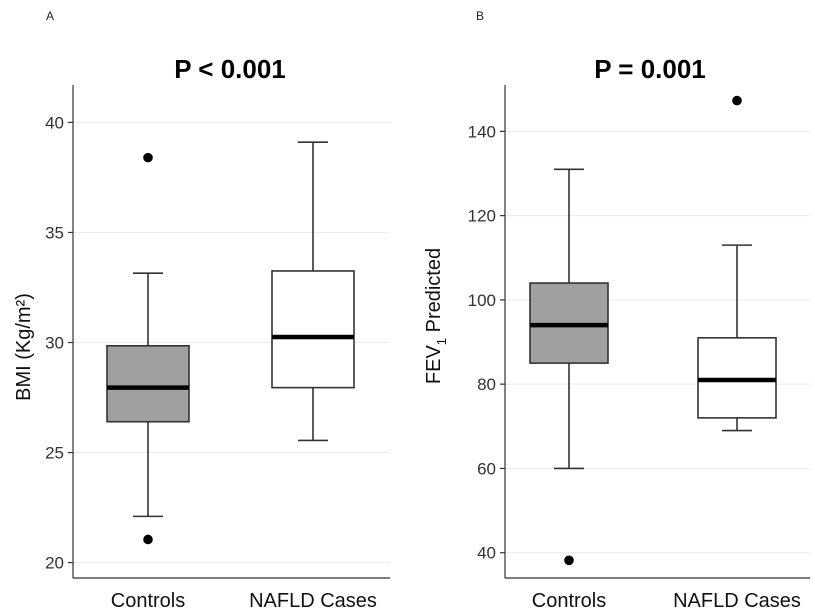  Describe the element at coordinates (482, 216) in the screenshot. I see `panel-b-ytick-label: 120` at that location.